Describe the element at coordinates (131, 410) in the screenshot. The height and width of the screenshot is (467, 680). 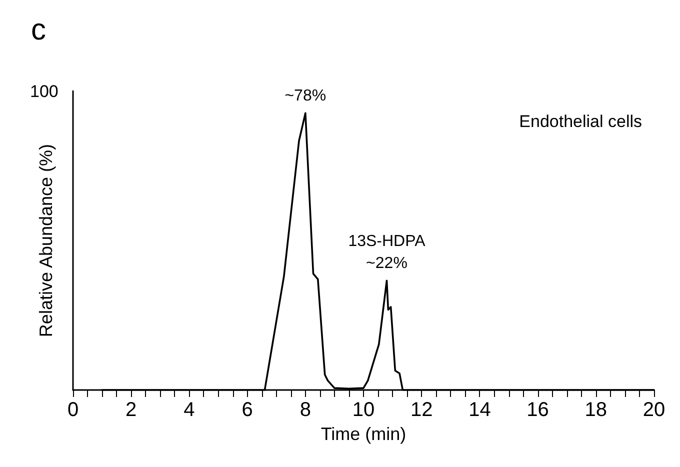
I see `x-tick-label: 2` at that location.